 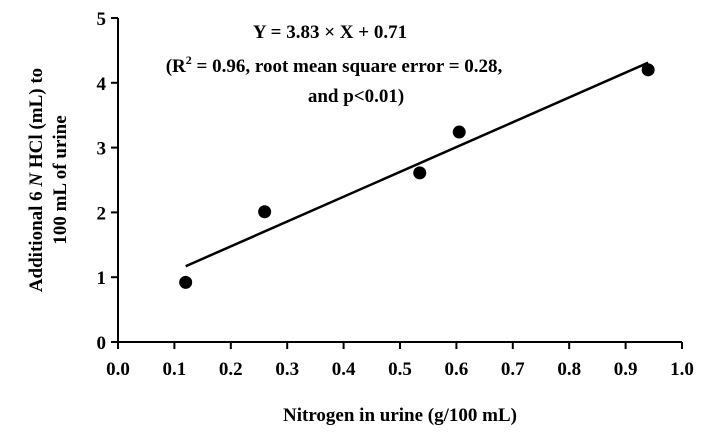 I want to click on y-axis-title-line1: Additional 6 N HCl (mL) to, so click(x=36, y=180).